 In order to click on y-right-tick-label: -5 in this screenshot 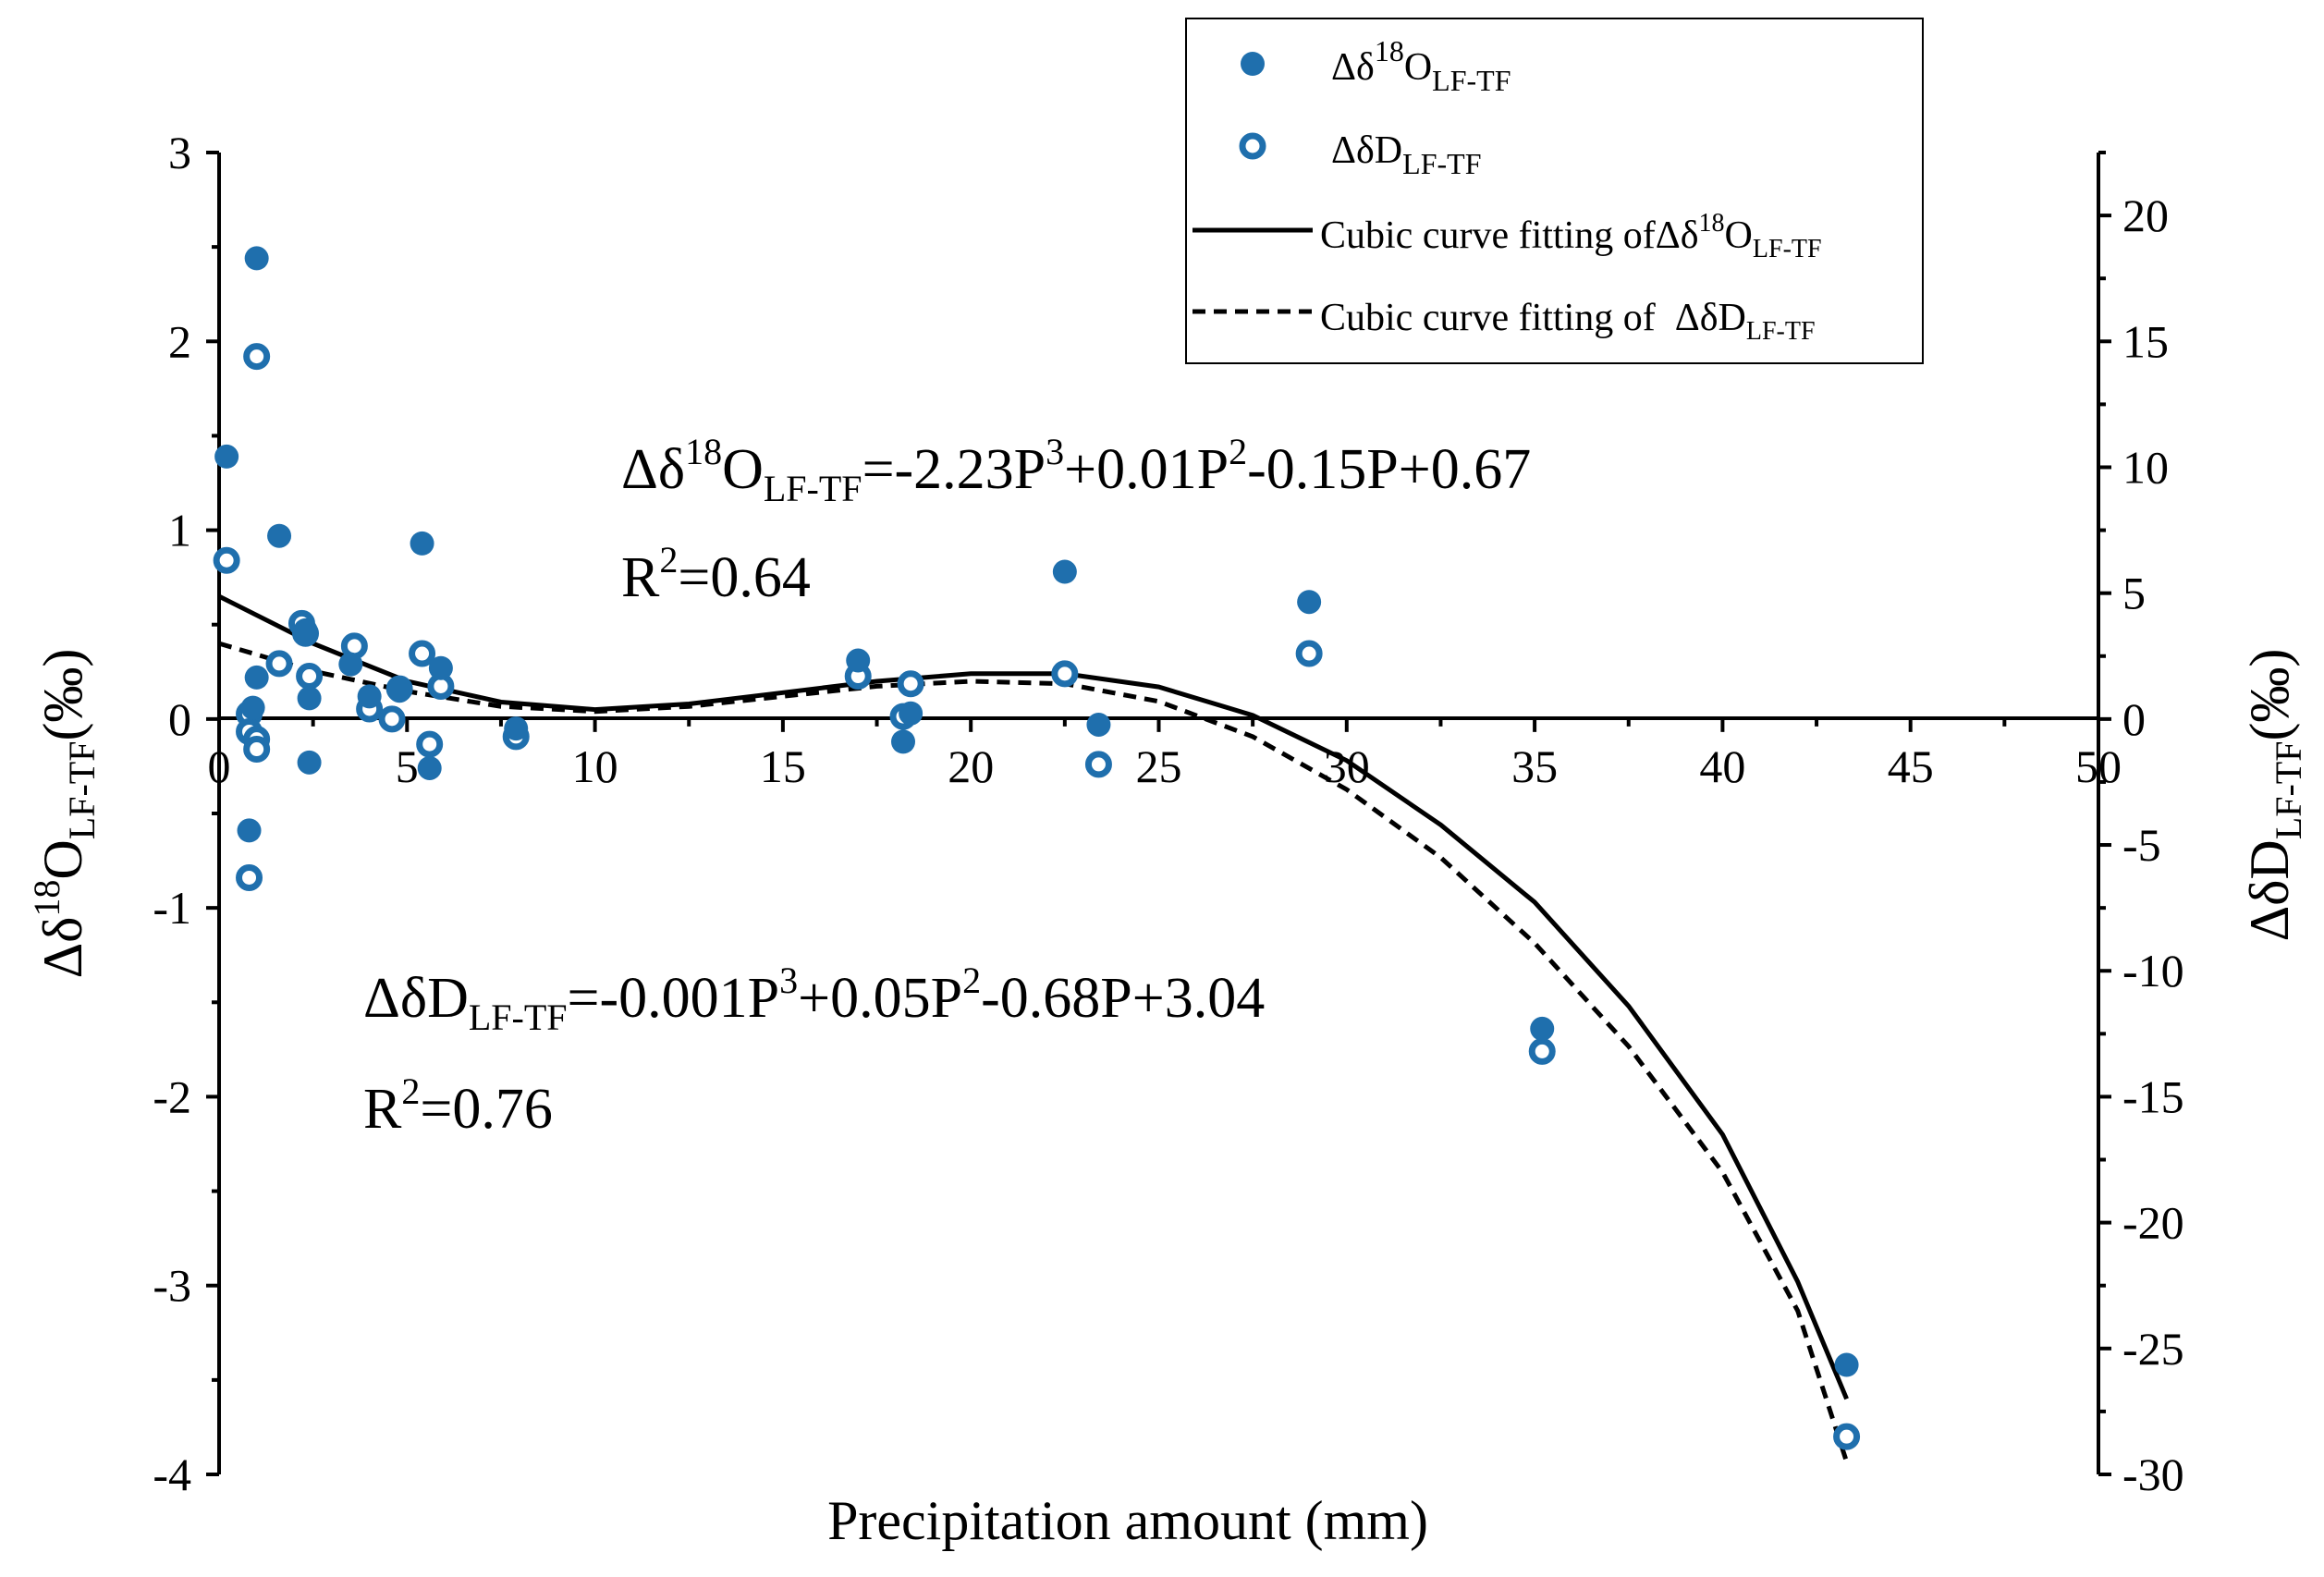, I will do `click(2141, 845)`.